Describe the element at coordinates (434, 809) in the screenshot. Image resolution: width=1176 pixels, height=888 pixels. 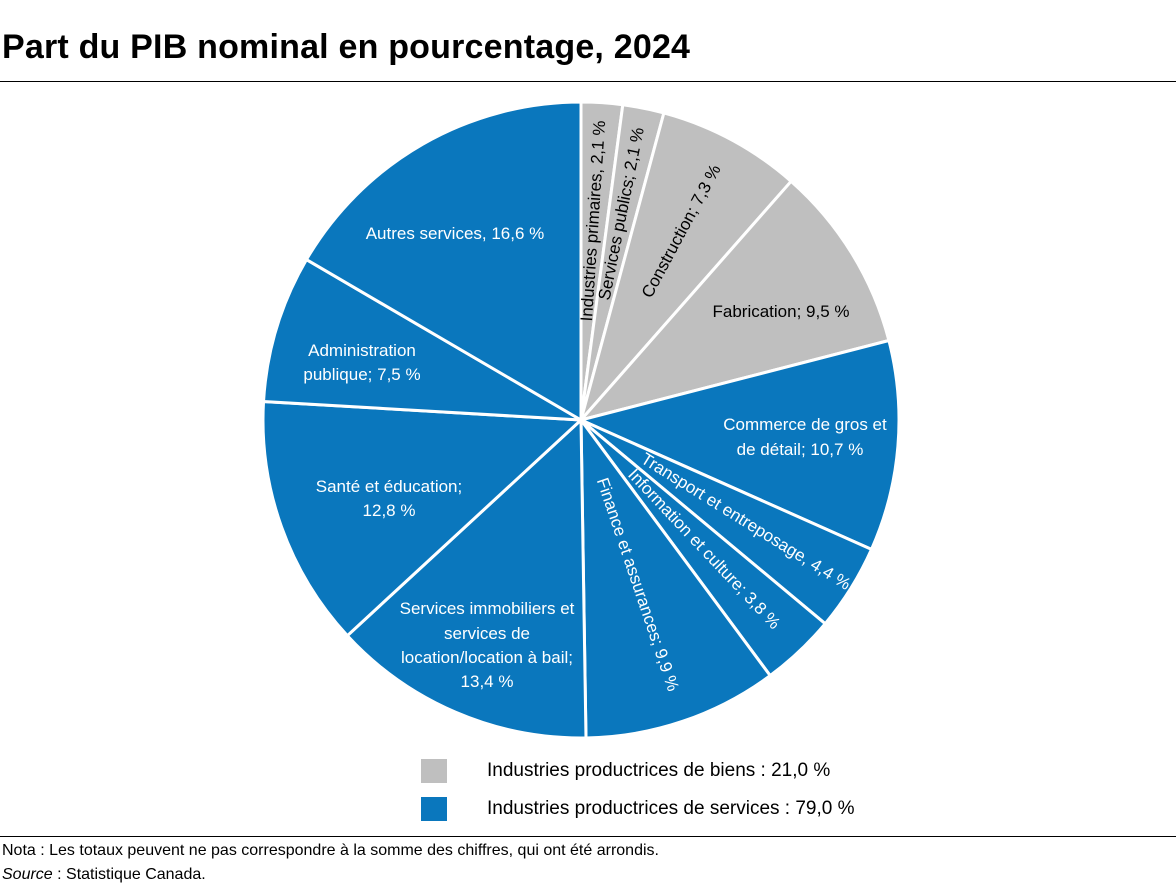
I see `legend-swatch-services` at that location.